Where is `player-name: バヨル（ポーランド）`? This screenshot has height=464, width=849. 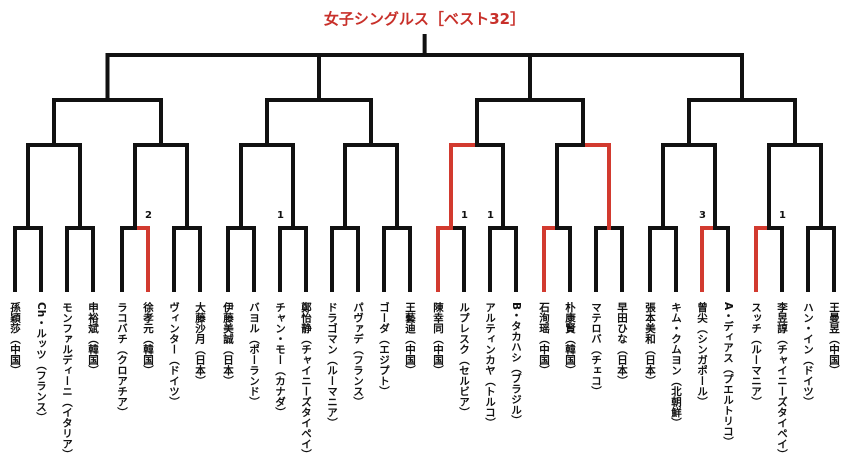
player-name: バヨル（ポーランド） is located at coordinates (254, 354).